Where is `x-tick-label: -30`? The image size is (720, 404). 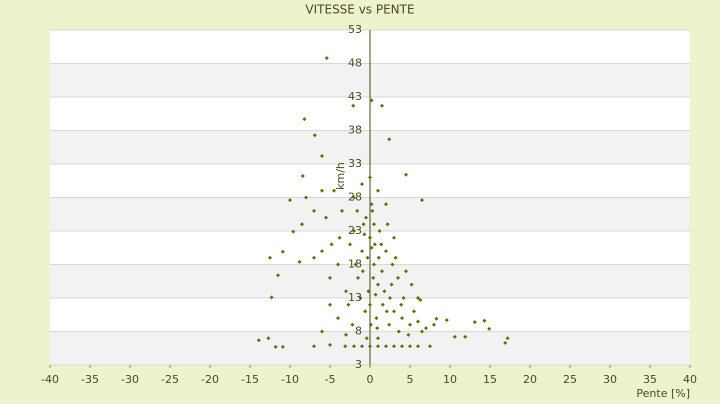
x-tick-label: -30 is located at coordinates (130, 379).